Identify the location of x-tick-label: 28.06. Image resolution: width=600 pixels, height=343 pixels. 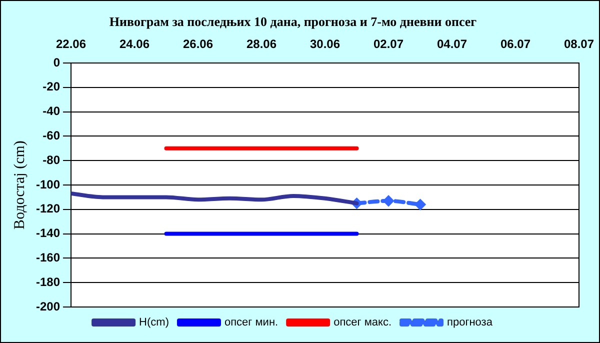
(261, 44).